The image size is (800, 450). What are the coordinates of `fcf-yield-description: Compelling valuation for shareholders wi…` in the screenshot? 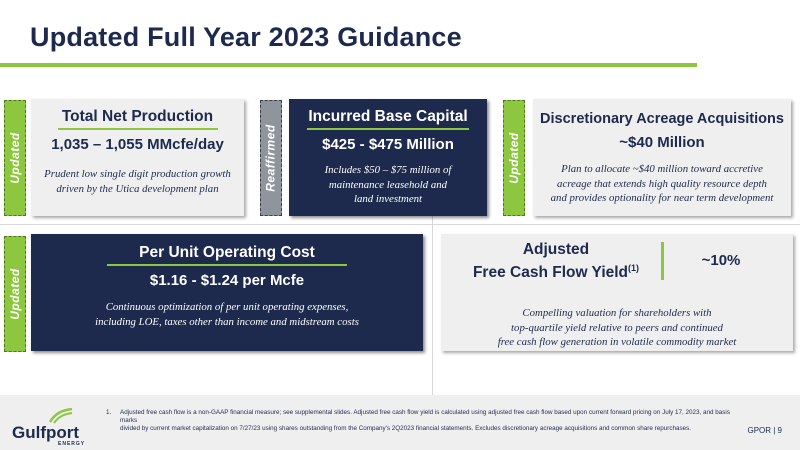 It's located at (617, 327).